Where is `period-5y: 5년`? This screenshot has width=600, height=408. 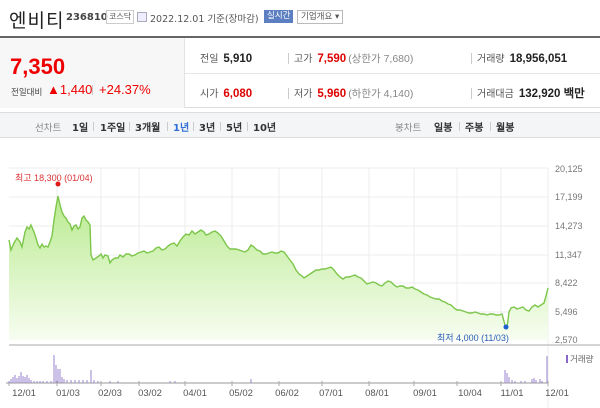 period-5y: 5년 is located at coordinates (234, 128).